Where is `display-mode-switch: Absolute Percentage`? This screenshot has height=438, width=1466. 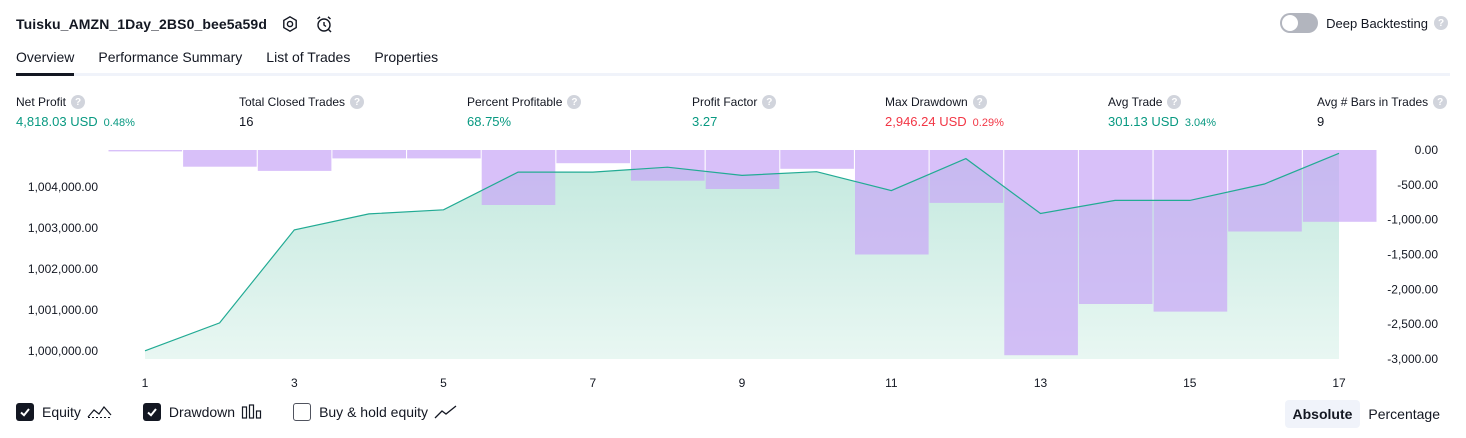 display-mode-switch: Absolute Percentage is located at coordinates (1366, 414).